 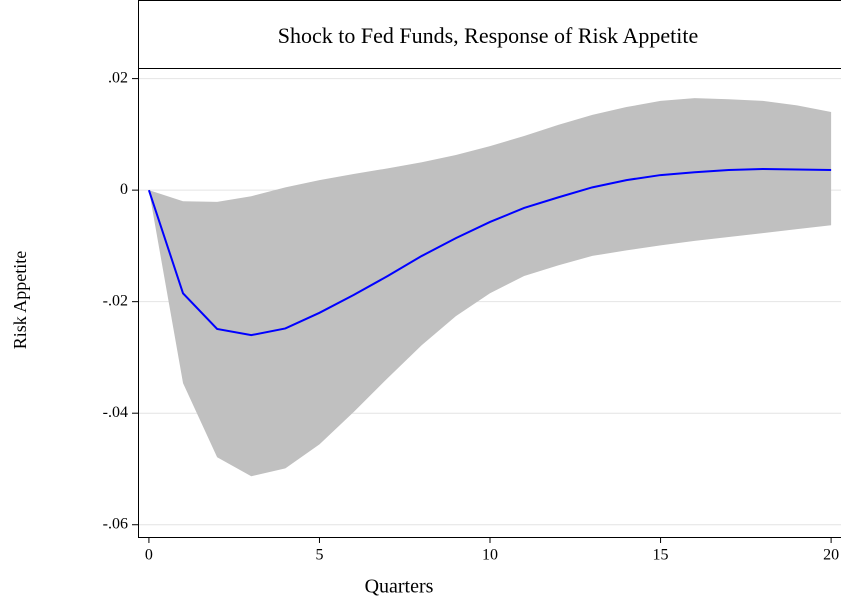 I want to click on x-tick-label: 15, so click(x=661, y=555).